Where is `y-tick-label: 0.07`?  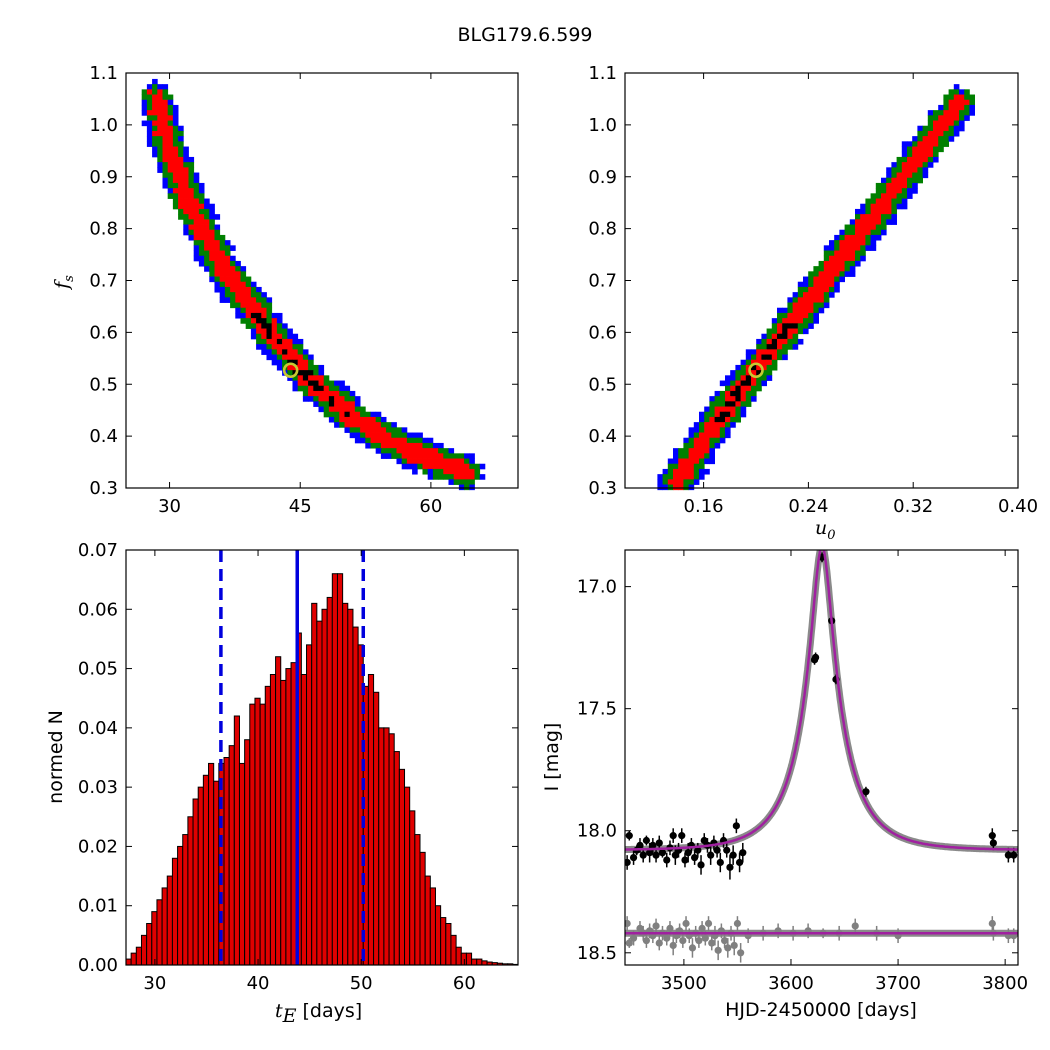
y-tick-label: 0.07 is located at coordinates (98, 550).